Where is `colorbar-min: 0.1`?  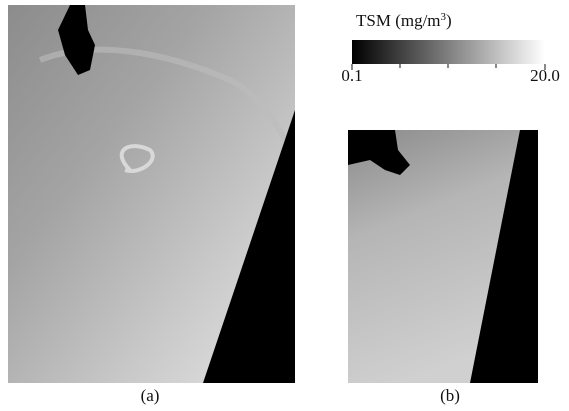
colorbar-min: 0.1 is located at coordinates (351, 75).